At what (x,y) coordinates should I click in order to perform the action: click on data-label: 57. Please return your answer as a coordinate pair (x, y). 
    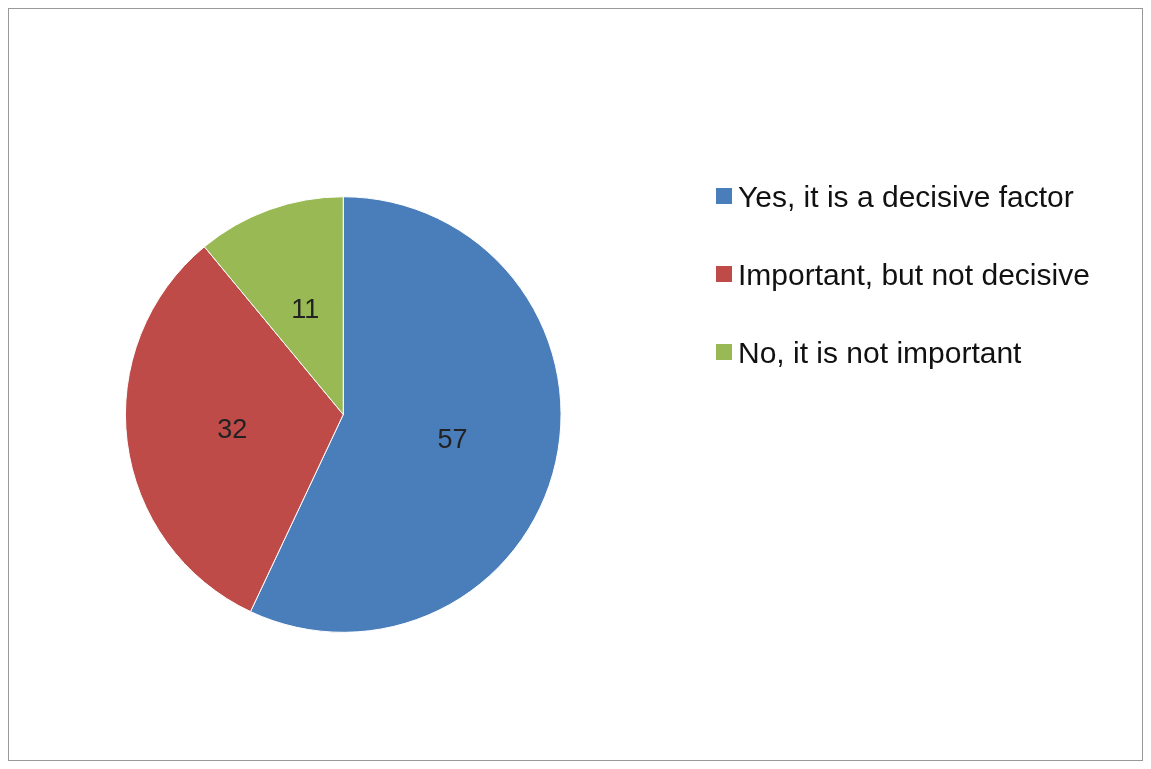
    Looking at the image, I should click on (452, 438).